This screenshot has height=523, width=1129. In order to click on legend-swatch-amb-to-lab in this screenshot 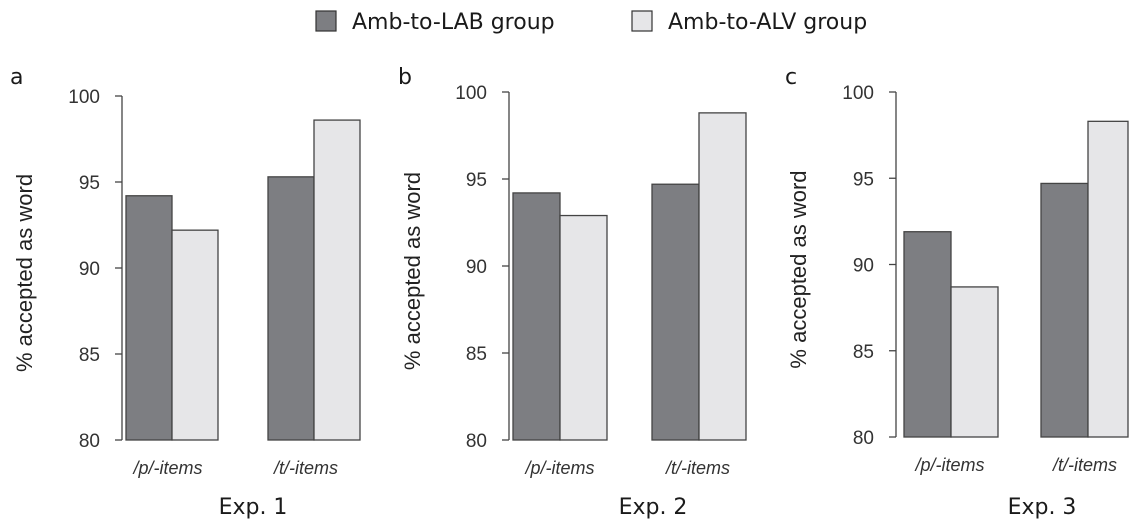, I will do `click(326, 21)`.